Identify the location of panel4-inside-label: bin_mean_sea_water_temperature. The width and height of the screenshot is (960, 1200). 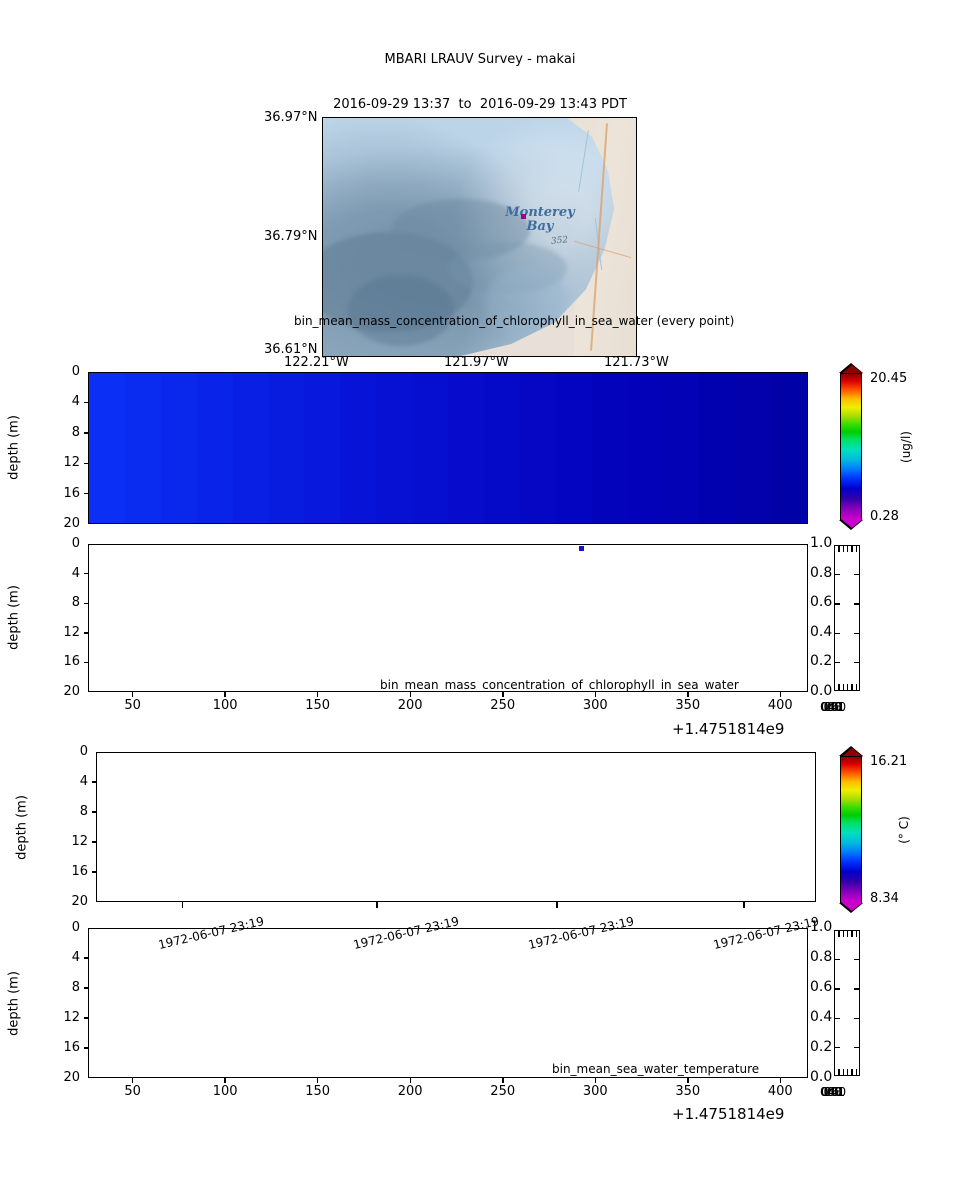
(656, 1069).